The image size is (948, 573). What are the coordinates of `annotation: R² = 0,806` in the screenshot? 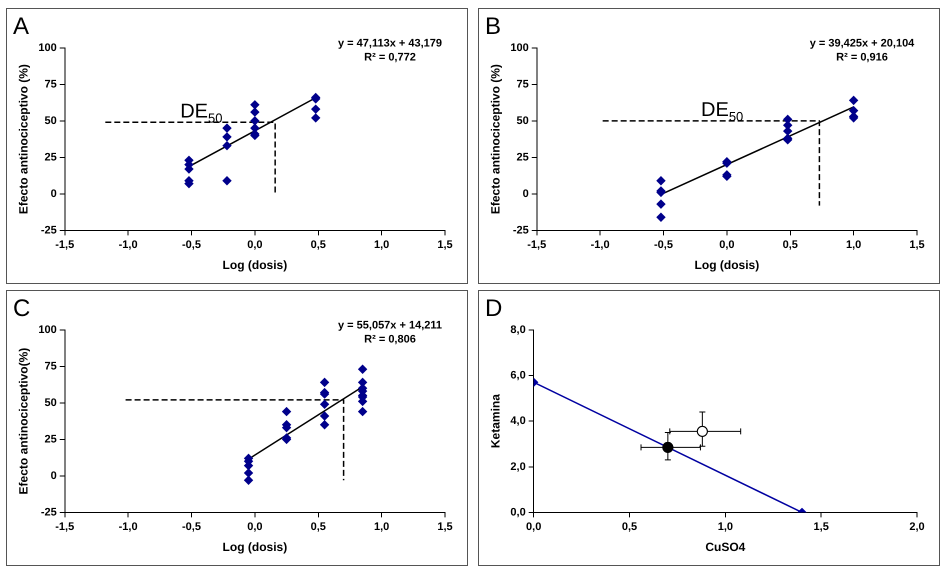 It's located at (390, 339).